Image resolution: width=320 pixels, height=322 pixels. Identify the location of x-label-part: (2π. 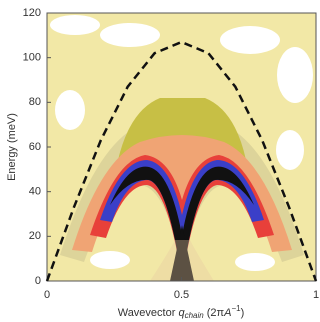
(214, 313).